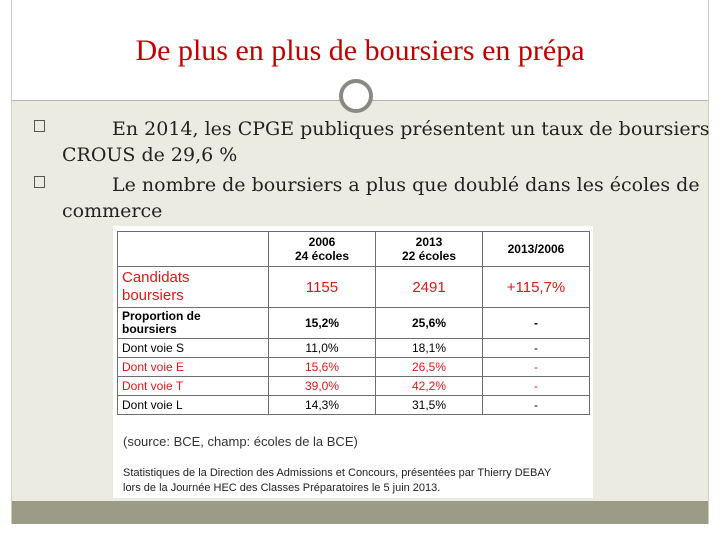 This screenshot has width=720, height=540. I want to click on row-label: Dont voie T, so click(193, 386).